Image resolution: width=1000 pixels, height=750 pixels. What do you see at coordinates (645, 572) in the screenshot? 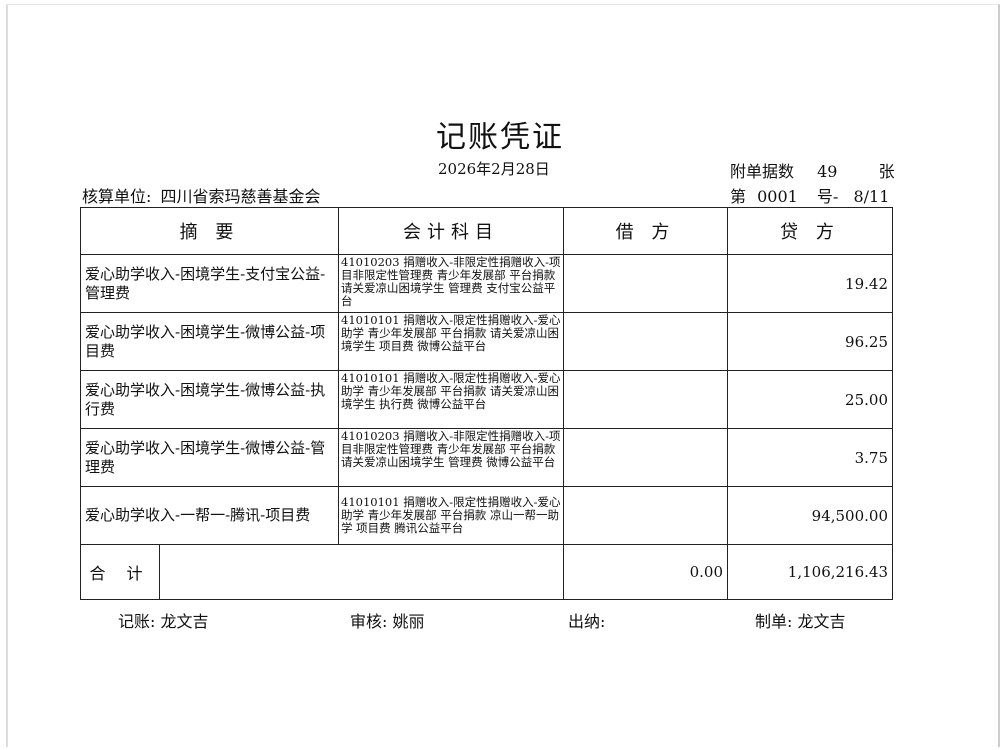
I see `total-debit: 0.00` at bounding box center [645, 572].